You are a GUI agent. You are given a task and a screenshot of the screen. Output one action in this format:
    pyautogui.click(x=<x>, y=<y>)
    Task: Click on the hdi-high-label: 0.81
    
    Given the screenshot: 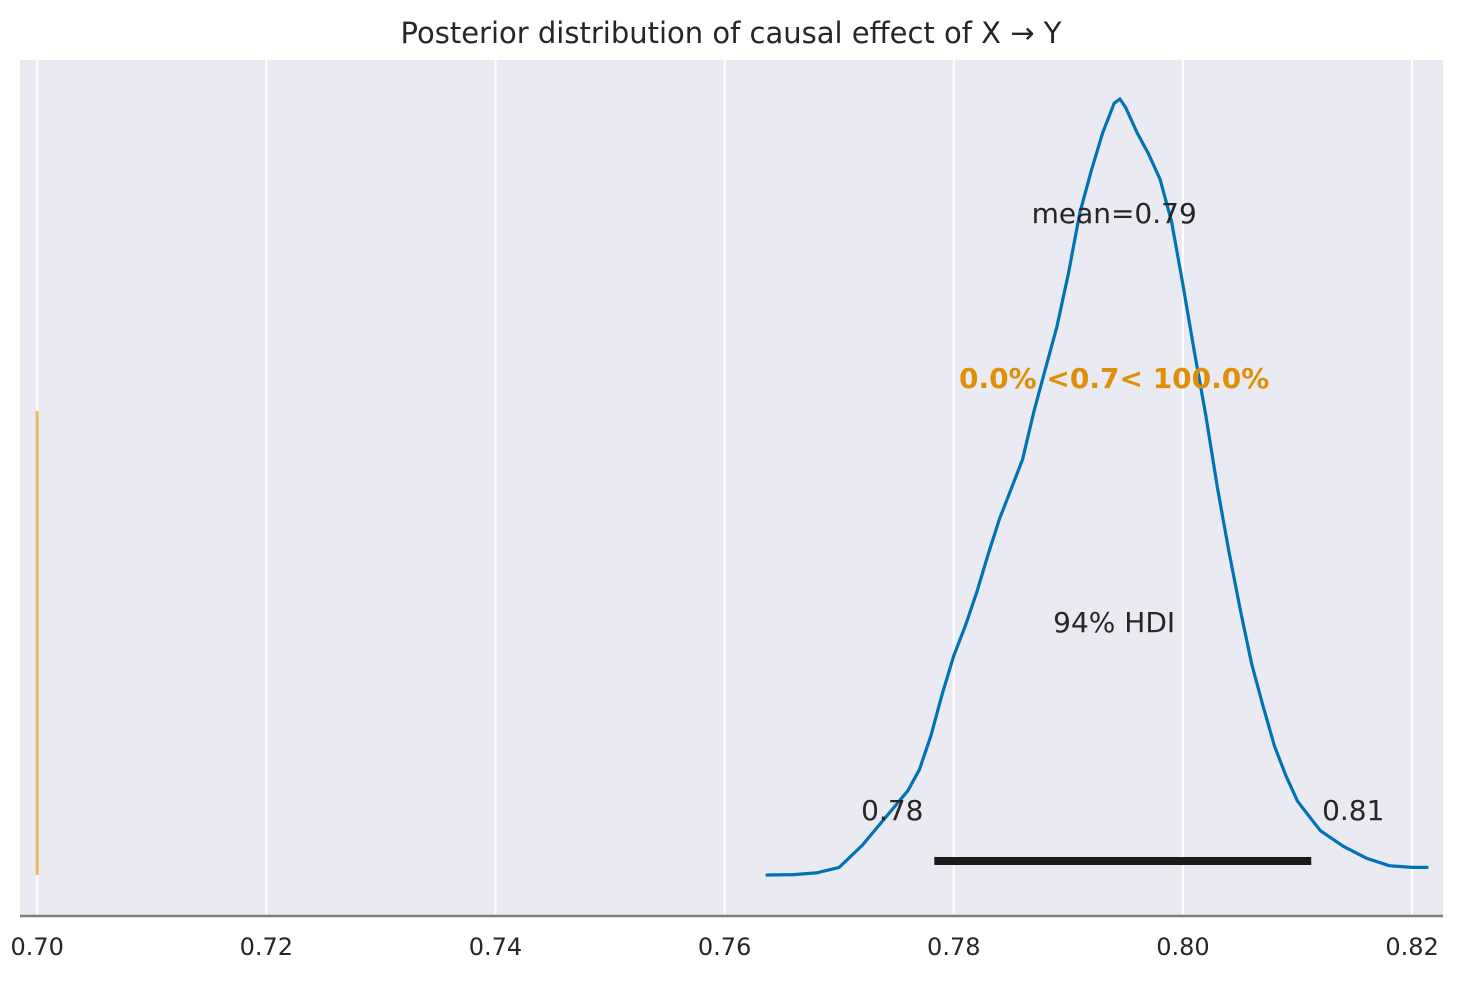 What is the action you would take?
    pyautogui.click(x=1353, y=810)
    